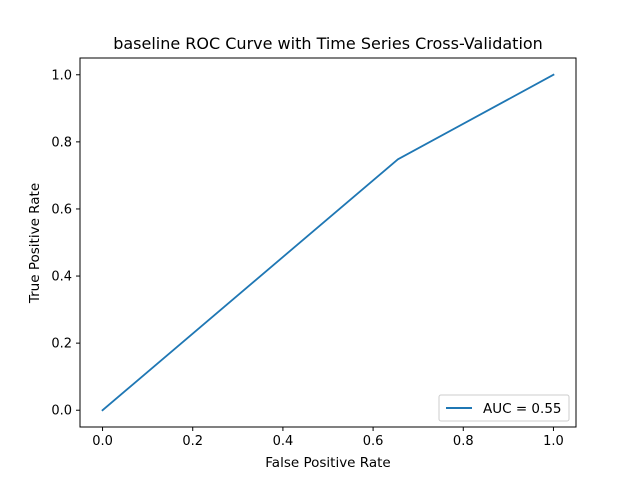 The width and height of the screenshot is (640, 480). I want to click on x-tick-label: 0.8, so click(463, 441).